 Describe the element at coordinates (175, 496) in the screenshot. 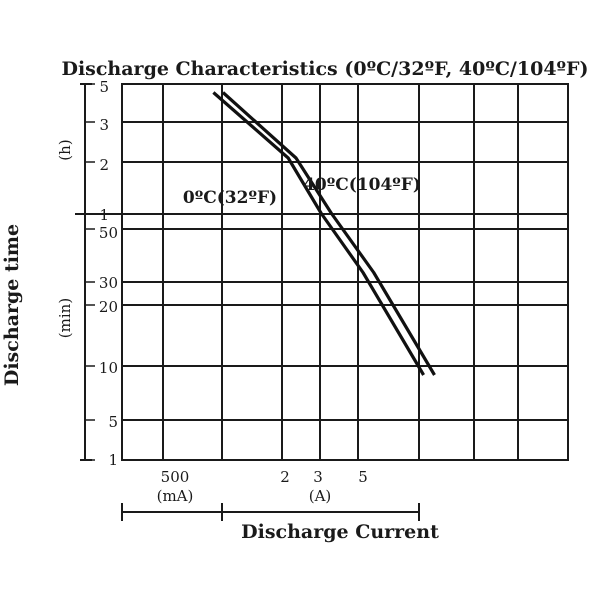

I see `x-unit-milliamps: (mA)` at that location.